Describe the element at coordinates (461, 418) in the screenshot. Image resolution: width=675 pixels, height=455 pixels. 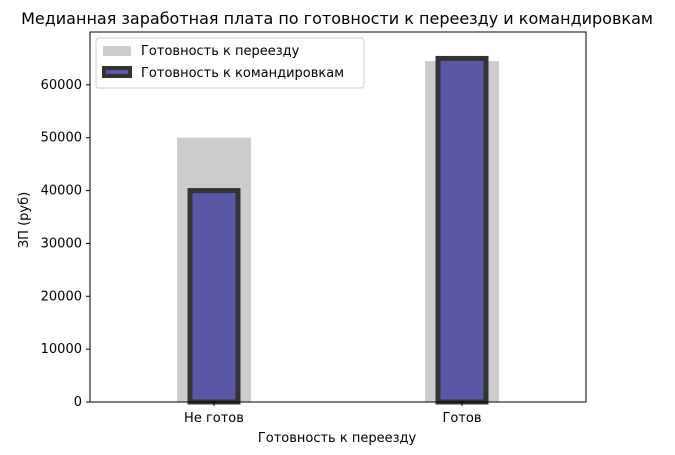
I see `x-tick-label-1: Готов` at that location.